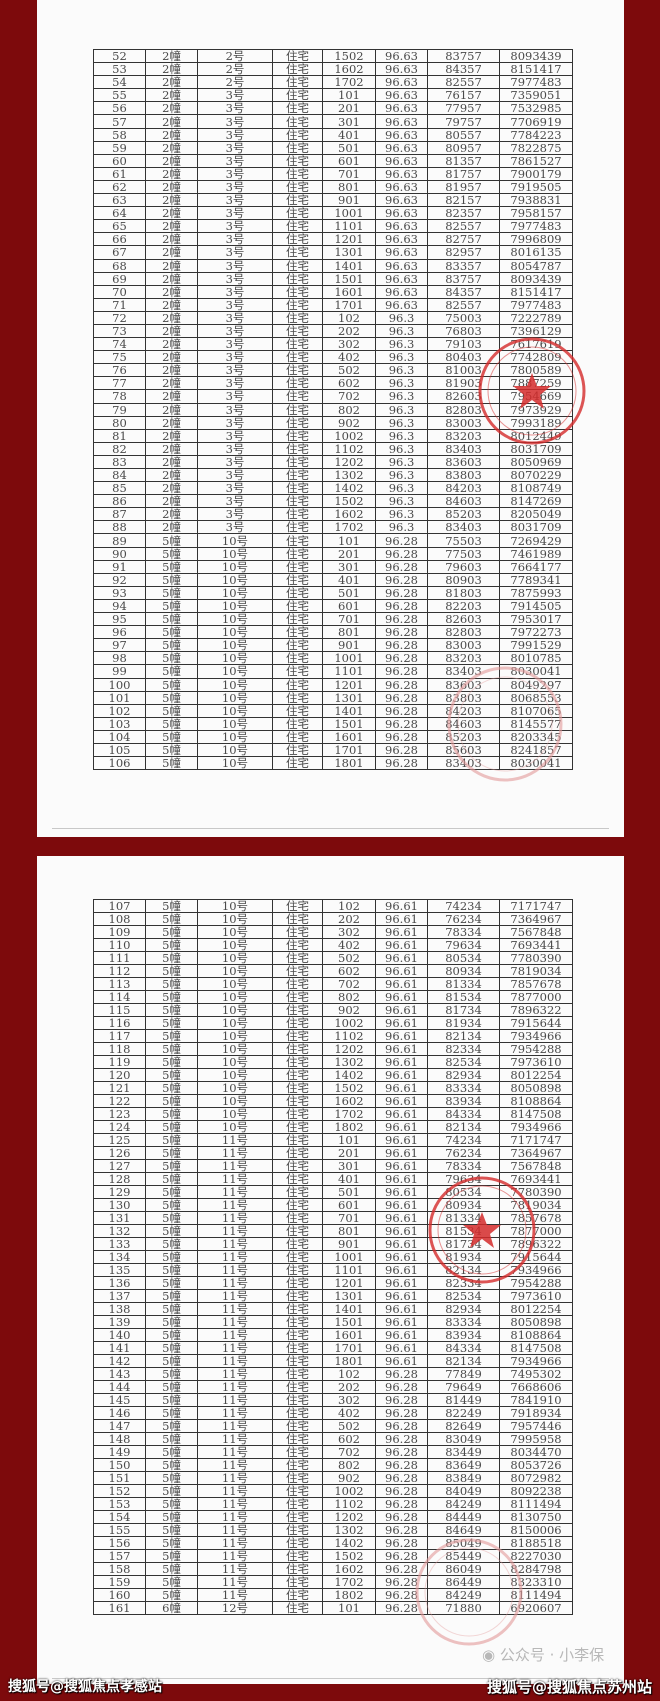 This screenshot has width=660, height=1701. What do you see at coordinates (333, 514) in the screenshot?
I see `table-row: 87 2幢 3号 住宅 1602 96.3 85203 8205049` at bounding box center [333, 514].